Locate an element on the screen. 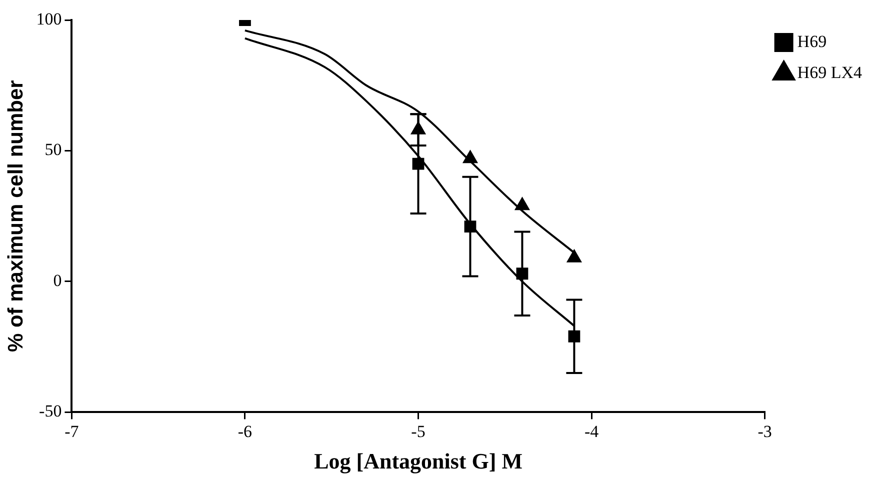  y-tick-label: -50 is located at coordinates (50, 411).